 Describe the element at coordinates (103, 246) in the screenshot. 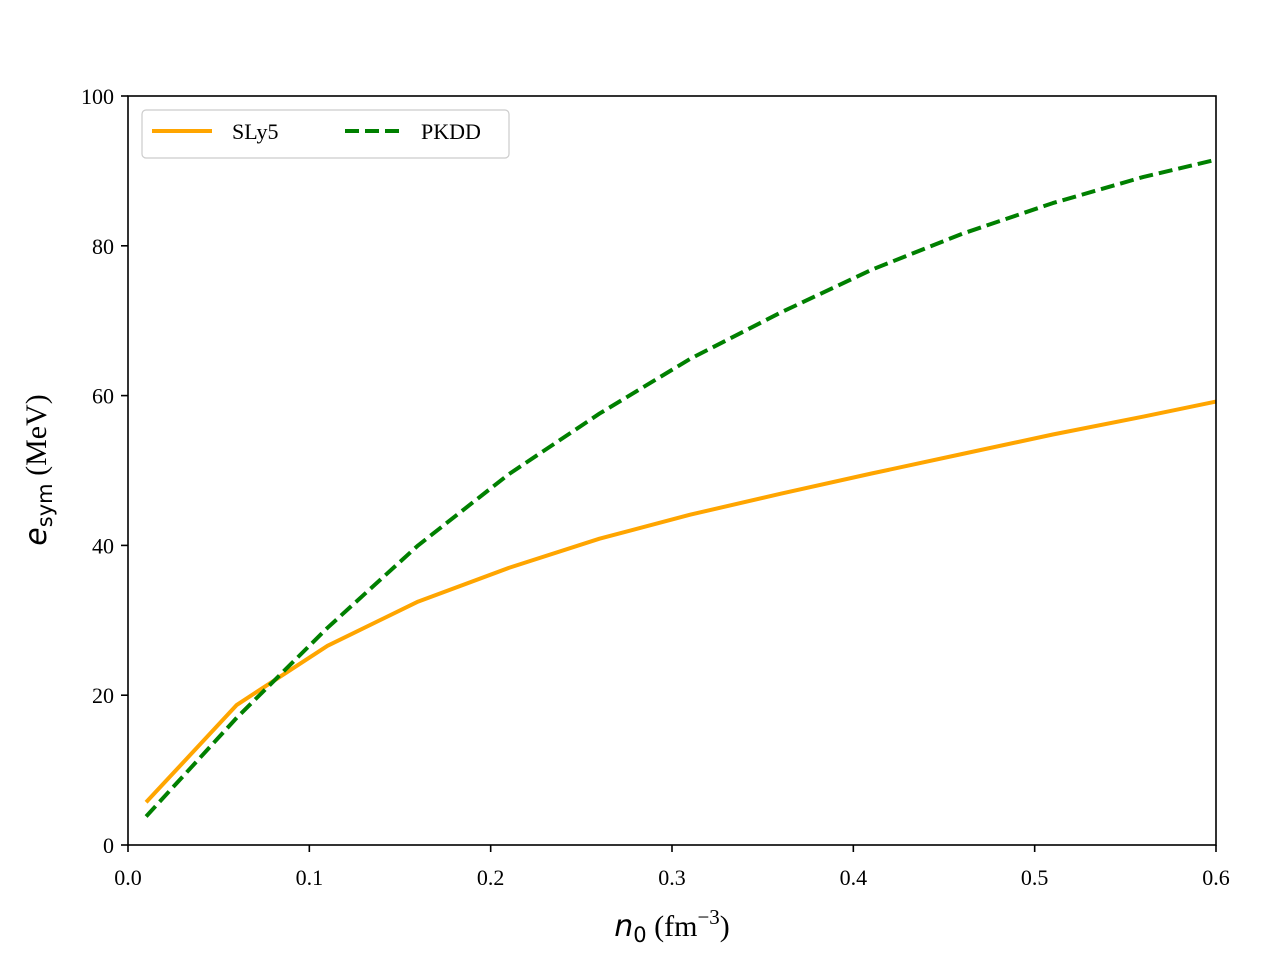

I see `y-tick-label: 80` at that location.